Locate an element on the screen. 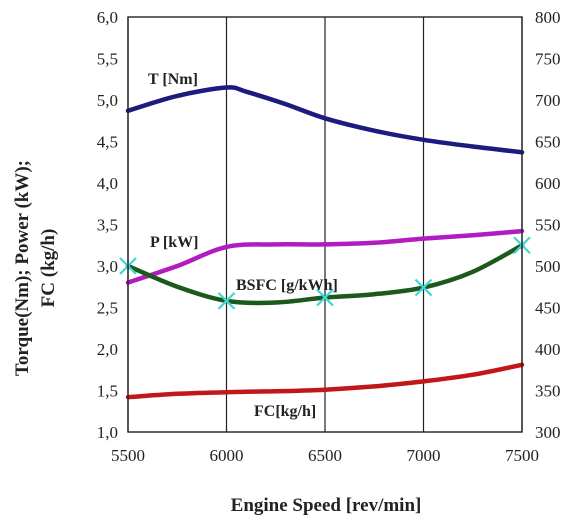 The image size is (579, 525). y-left-tick-label: 1,0 is located at coordinates (107, 432).